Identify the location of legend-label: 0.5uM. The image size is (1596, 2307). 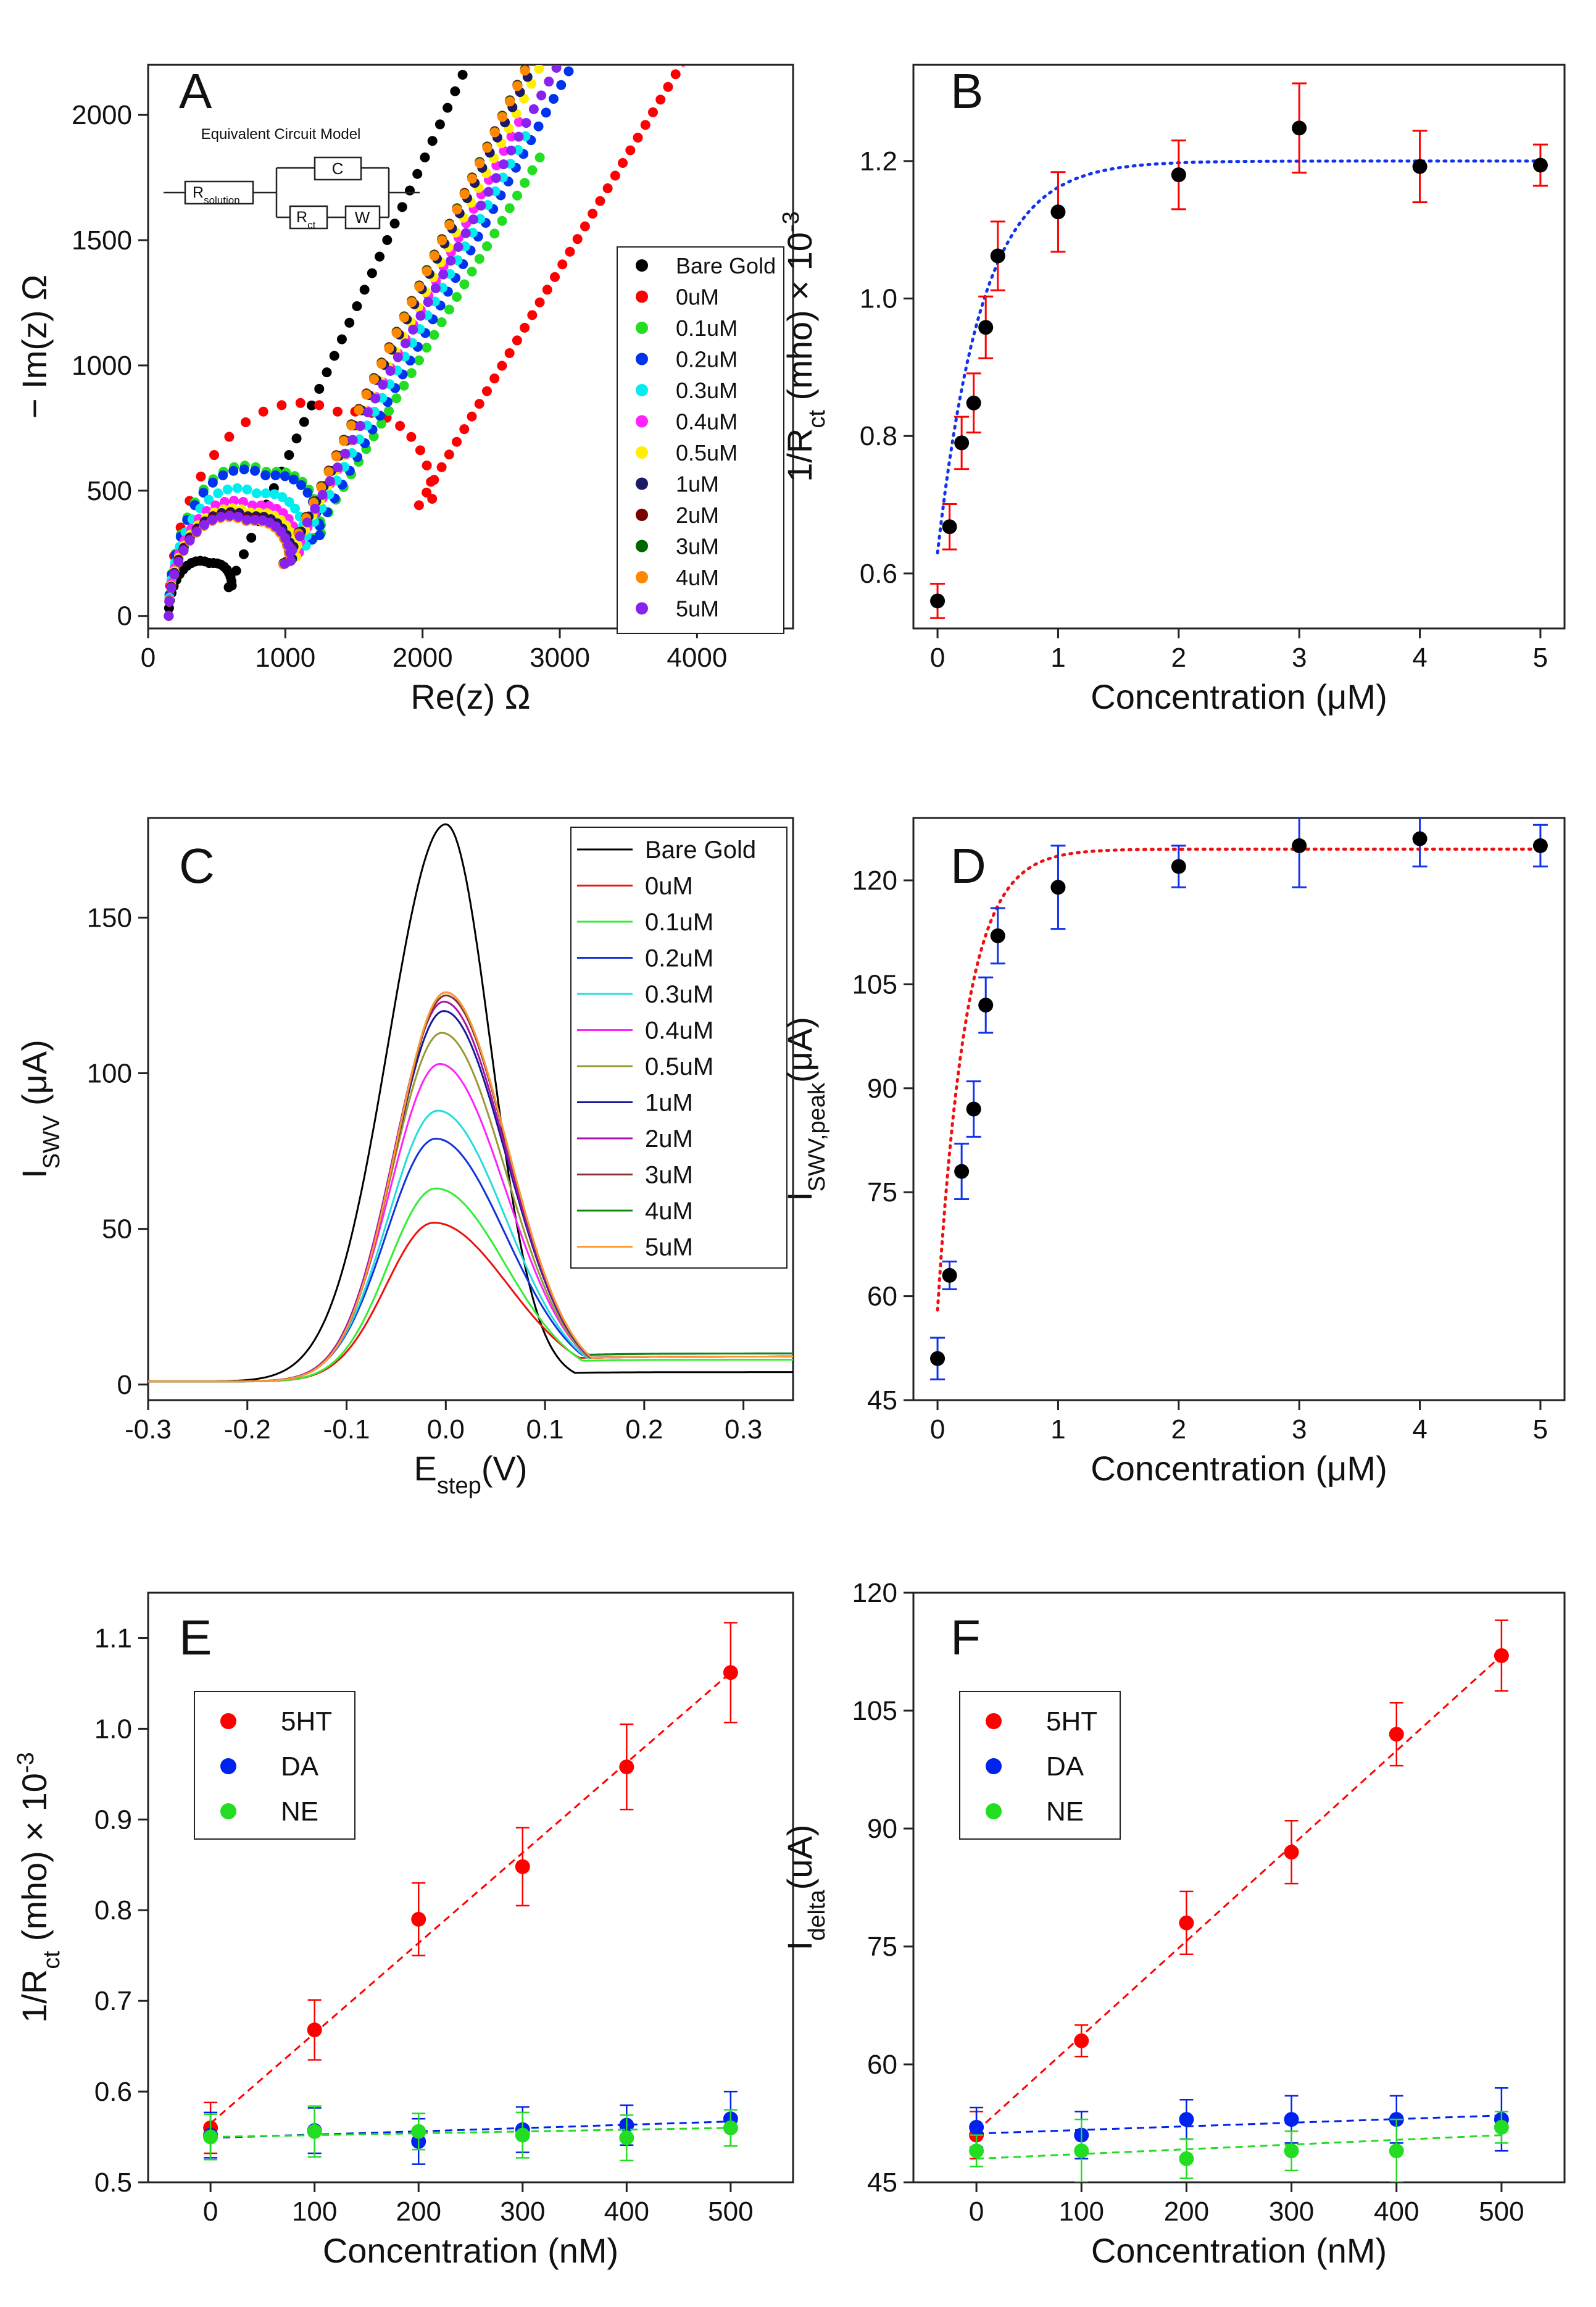
(679, 1066).